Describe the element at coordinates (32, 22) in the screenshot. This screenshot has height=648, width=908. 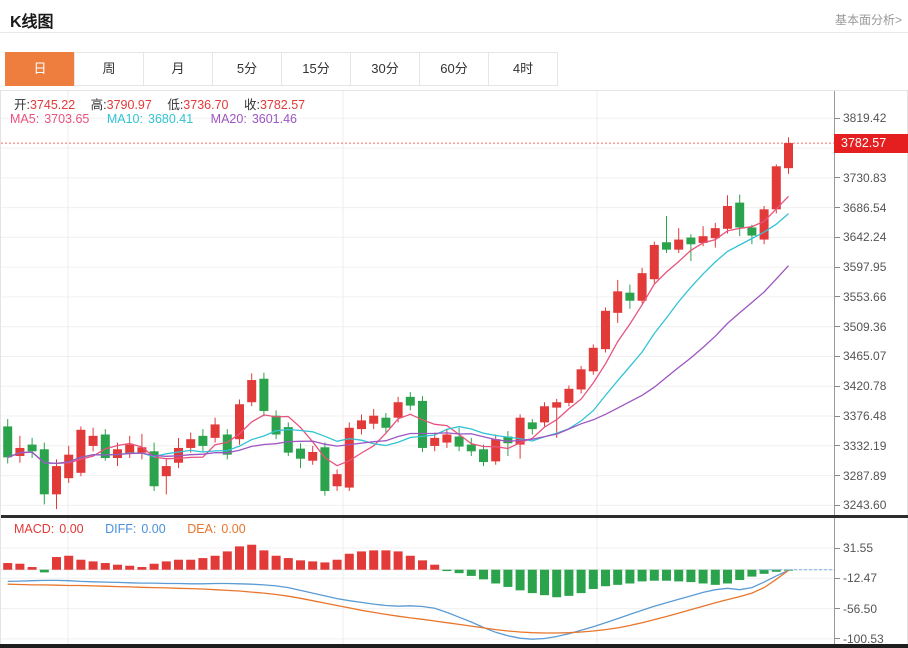
I see `page-title: K线图` at that location.